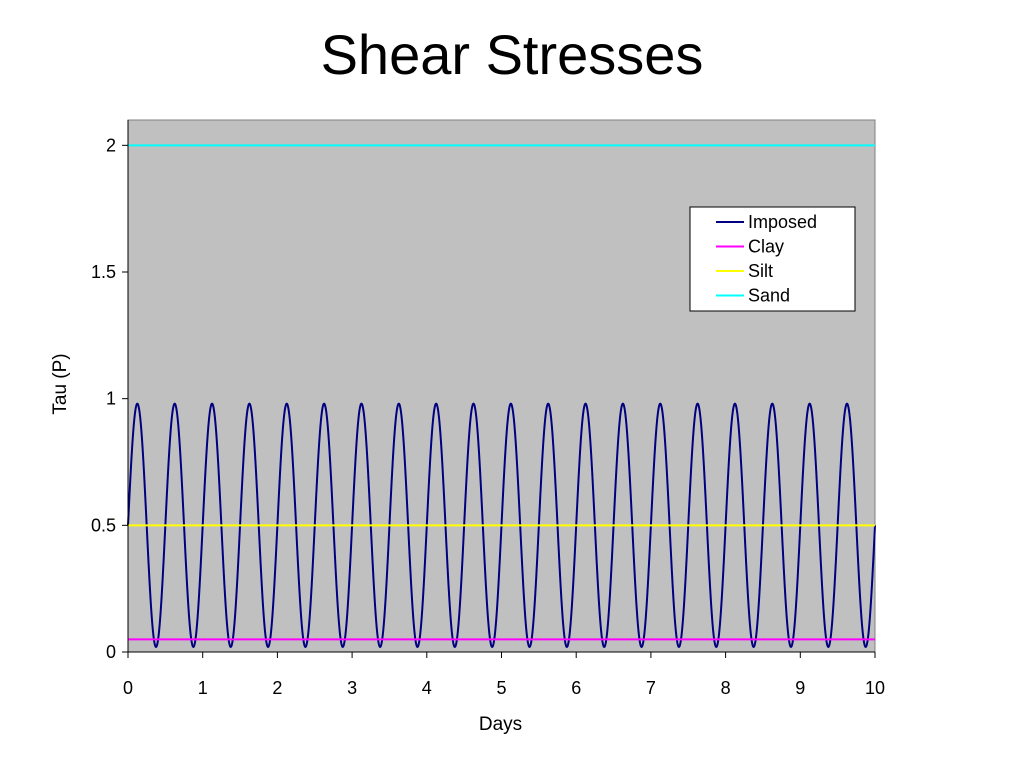 This screenshot has width=1024, height=768. What do you see at coordinates (512, 54) in the screenshot?
I see `slide-title: Shear Stresses` at bounding box center [512, 54].